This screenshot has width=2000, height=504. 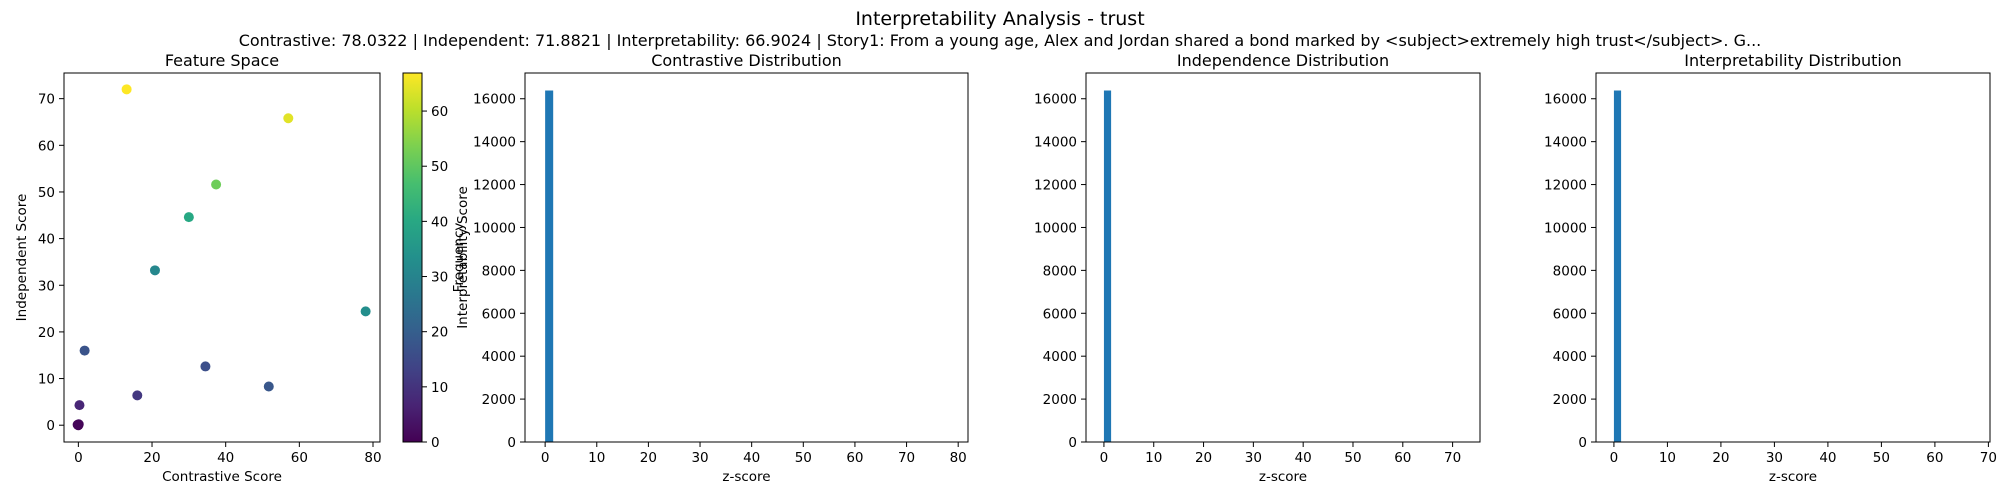 What do you see at coordinates (46, 286) in the screenshot?
I see `y-tick-label: 30` at bounding box center [46, 286].